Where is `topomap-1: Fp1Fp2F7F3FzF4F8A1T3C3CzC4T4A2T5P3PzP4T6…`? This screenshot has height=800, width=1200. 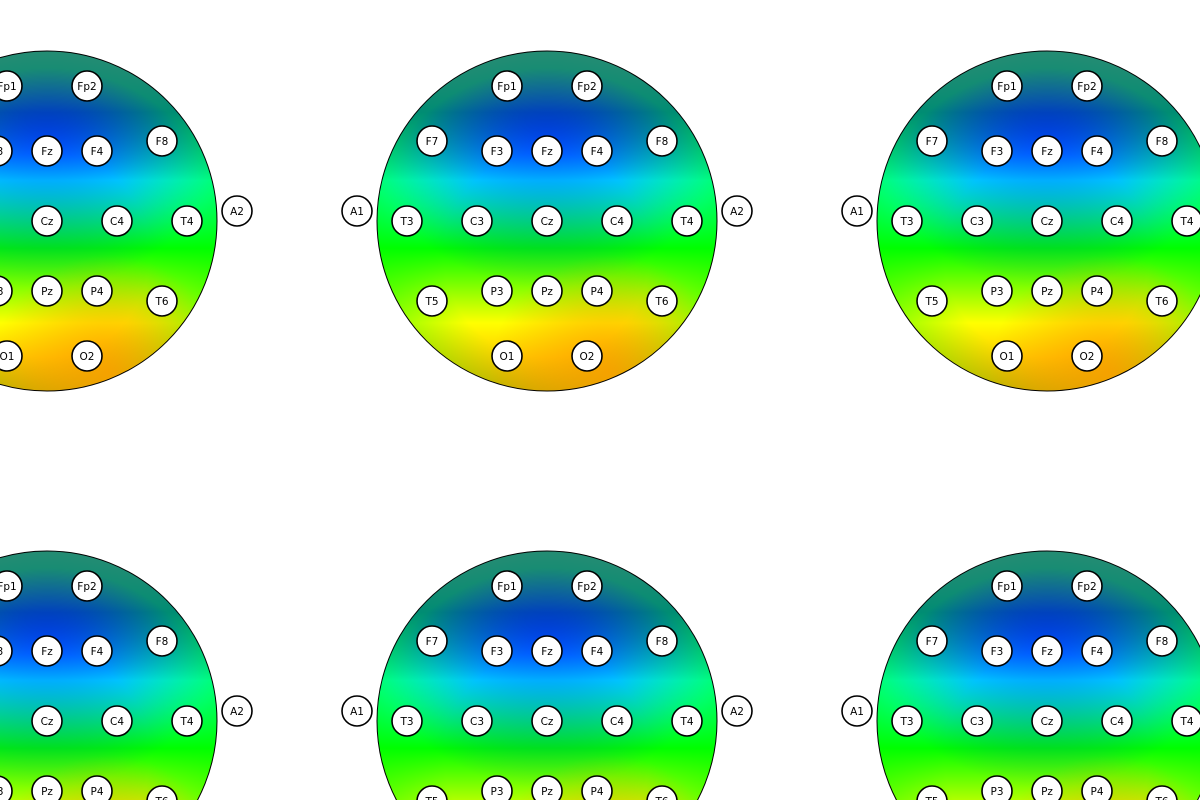 topomap-1: Fp1Fp2F7F3FzF4F8A1T3C3CzC4T4A2T5P3PzP4T6… is located at coordinates (126, 221).